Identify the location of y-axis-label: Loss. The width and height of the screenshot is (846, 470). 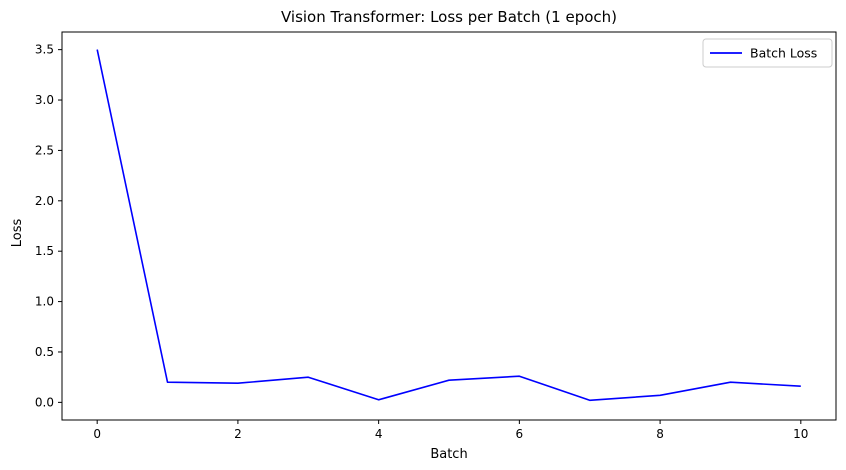
(17, 233).